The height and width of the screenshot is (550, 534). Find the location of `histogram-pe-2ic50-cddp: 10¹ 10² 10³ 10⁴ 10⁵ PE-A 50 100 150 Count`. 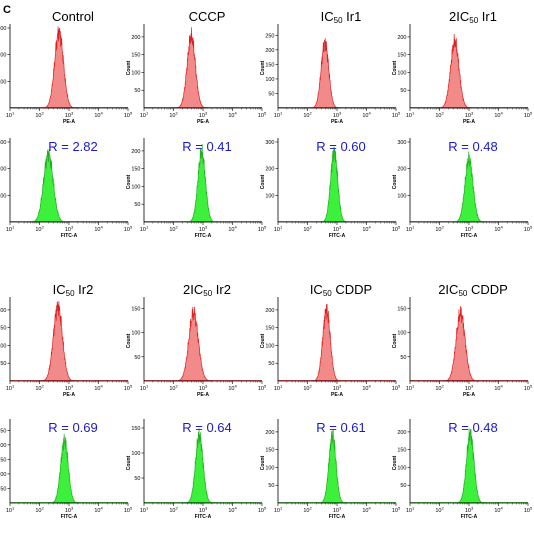

histogram-pe-2ic50-cddp: 10¹ 10² 10³ 10⁴ 10⁵ PE-A 50 100 150 Count is located at coordinates (462, 347).